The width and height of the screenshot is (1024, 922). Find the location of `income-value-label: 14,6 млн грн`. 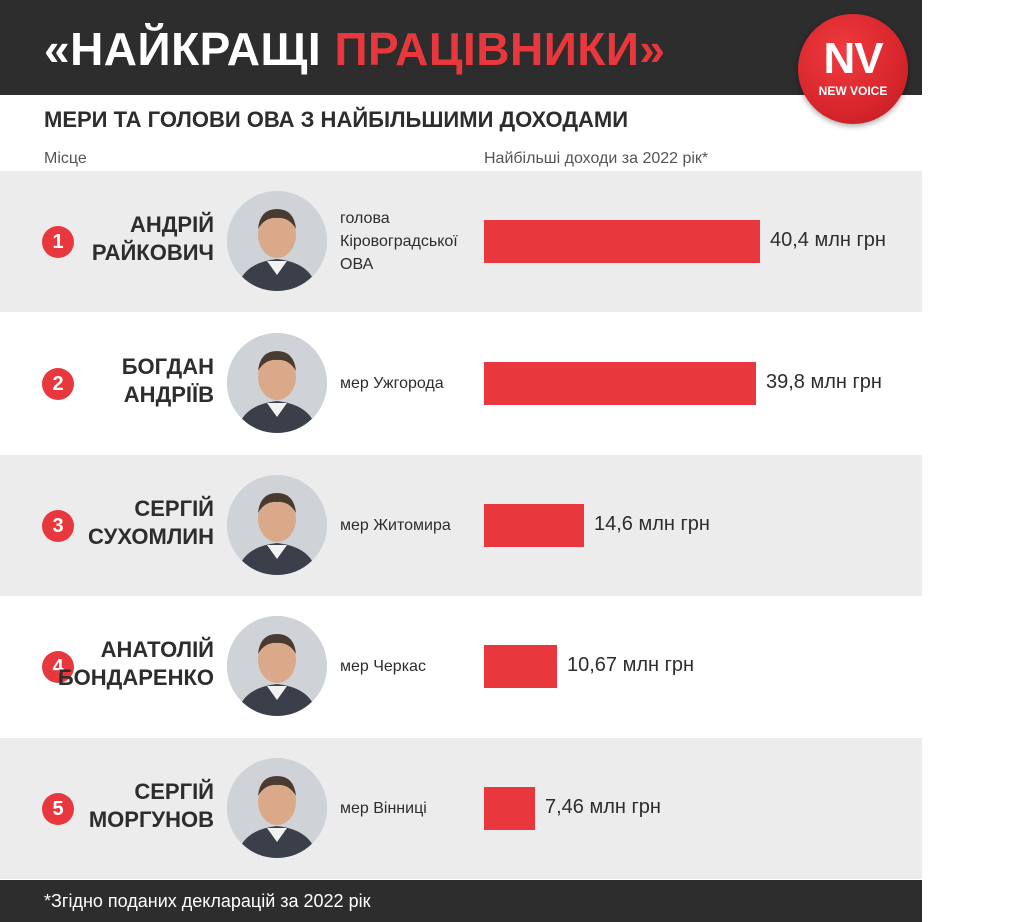

income-value-label: 14,6 млн грн is located at coordinates (652, 524).